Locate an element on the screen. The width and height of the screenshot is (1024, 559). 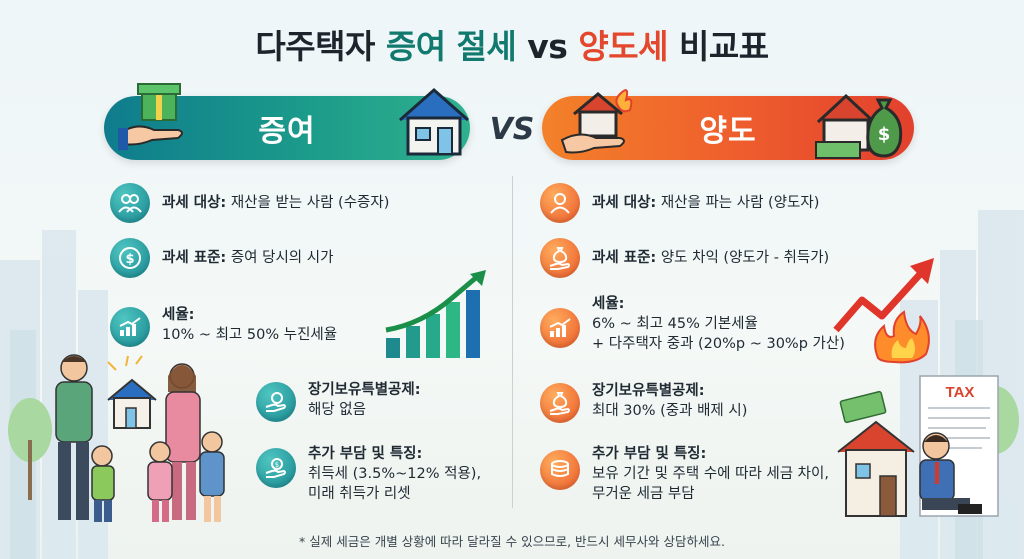
vs-label: VS is located at coordinates (512, 129).